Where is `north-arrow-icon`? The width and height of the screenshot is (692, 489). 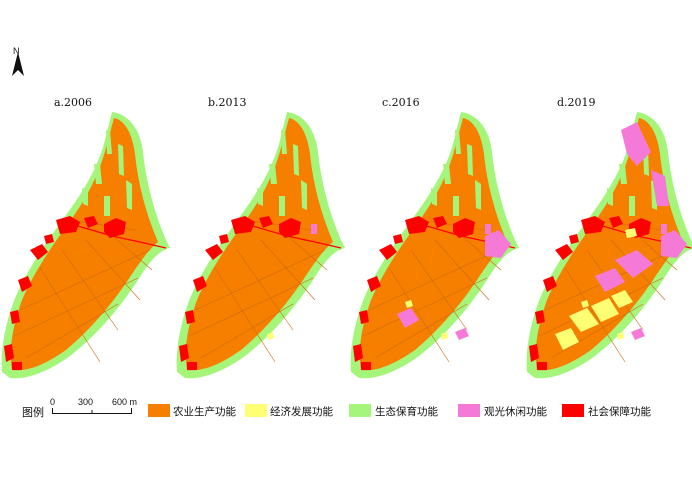
north-arrow-icon is located at coordinates (18, 64).